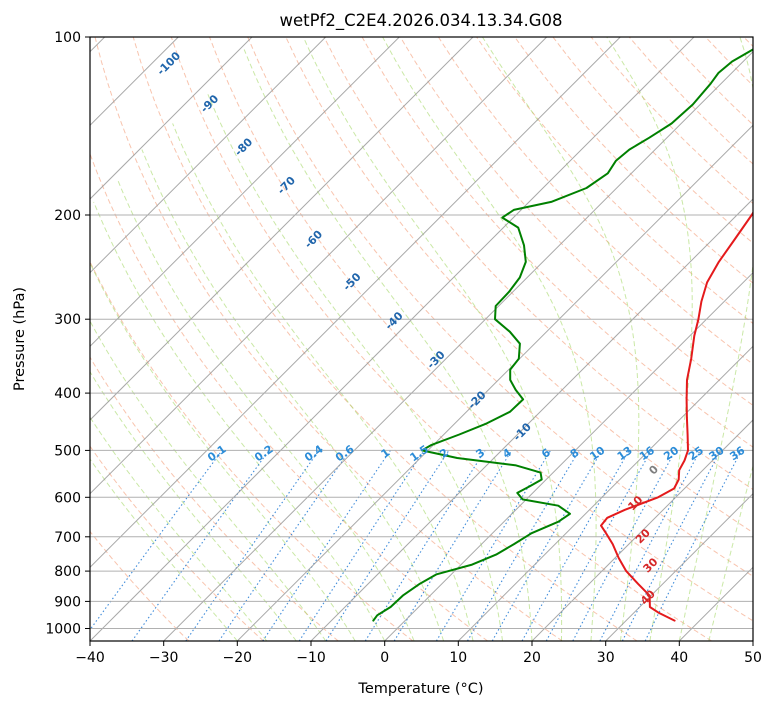  Describe the element at coordinates (67, 538) in the screenshot. I see `y-tick-label: 700` at that location.